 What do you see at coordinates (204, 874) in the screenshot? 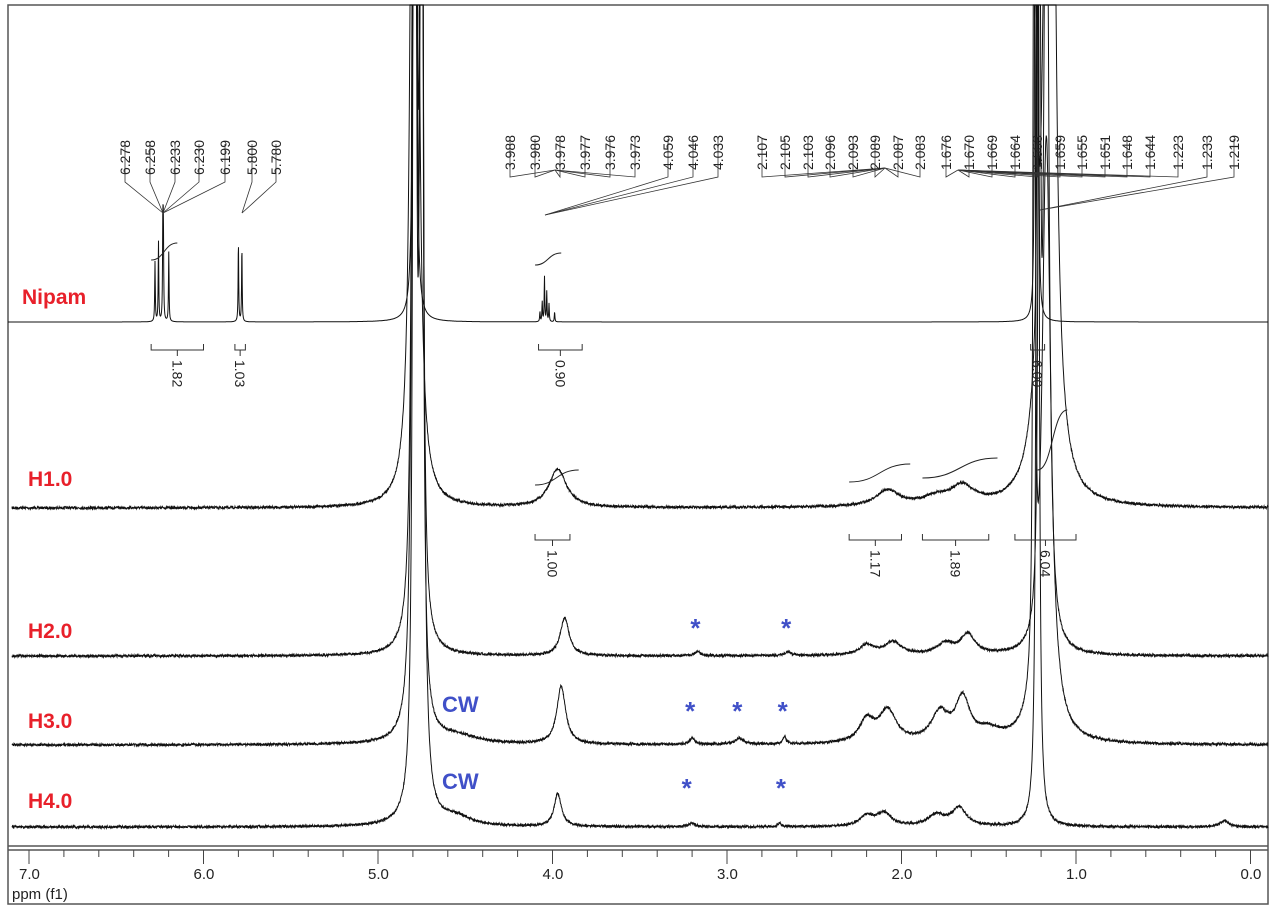
I see `x-tick-label: 6.0` at bounding box center [204, 874].